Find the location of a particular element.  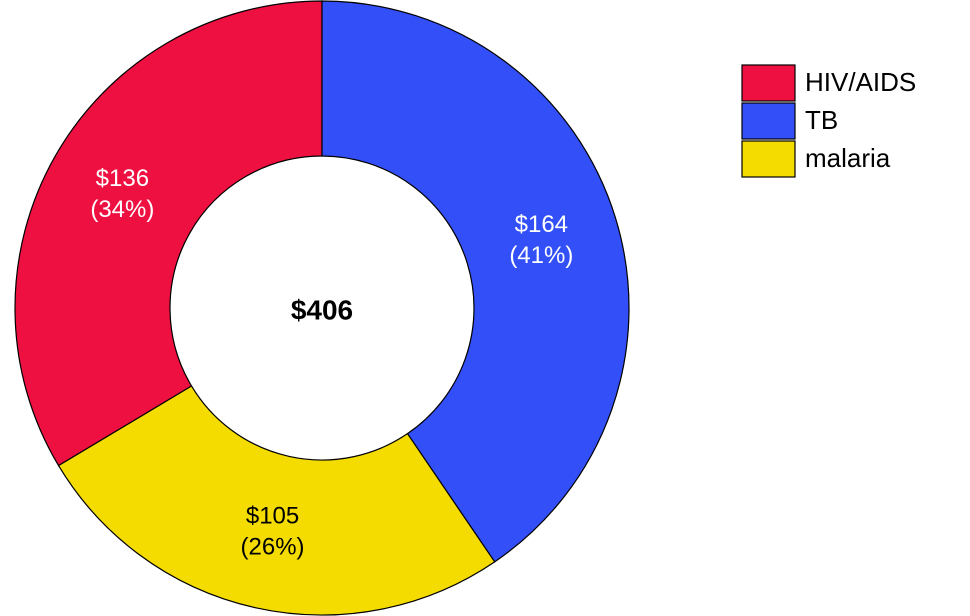

percent-label: (41%) is located at coordinates (541, 255).